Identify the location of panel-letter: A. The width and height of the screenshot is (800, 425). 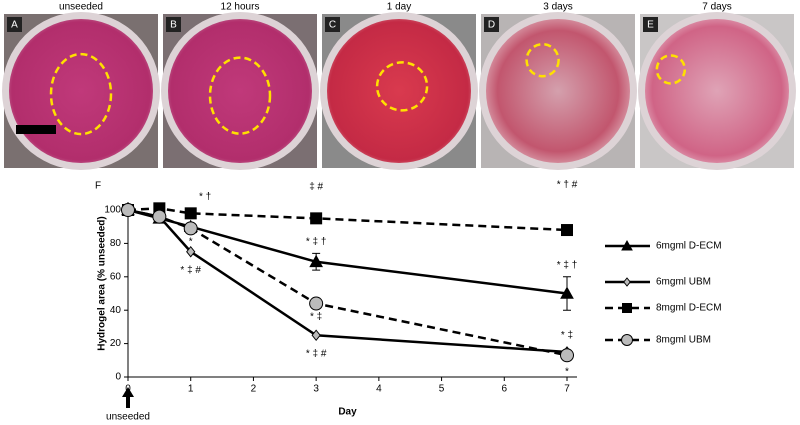
(14, 25).